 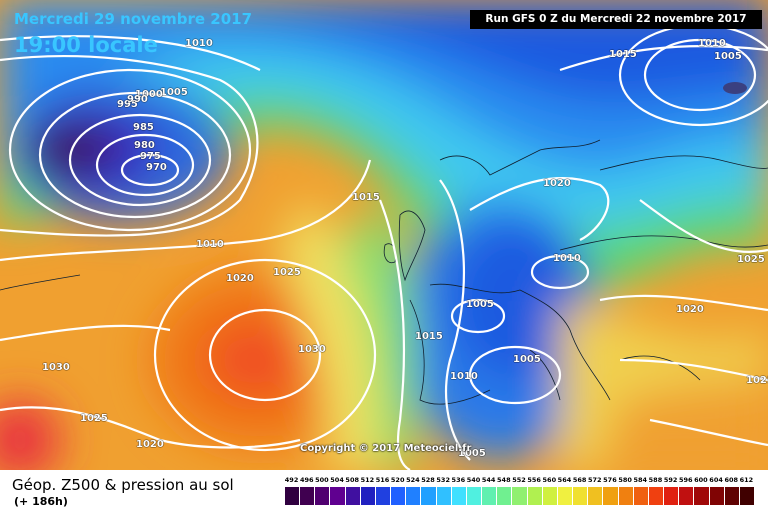 I want to click on scale-tick-label: 492, so click(x=291, y=480).